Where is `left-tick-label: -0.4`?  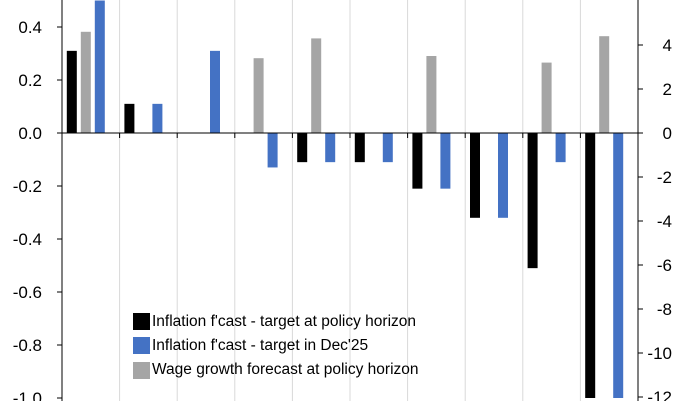 left-tick-label: -0.4 is located at coordinates (27, 239).